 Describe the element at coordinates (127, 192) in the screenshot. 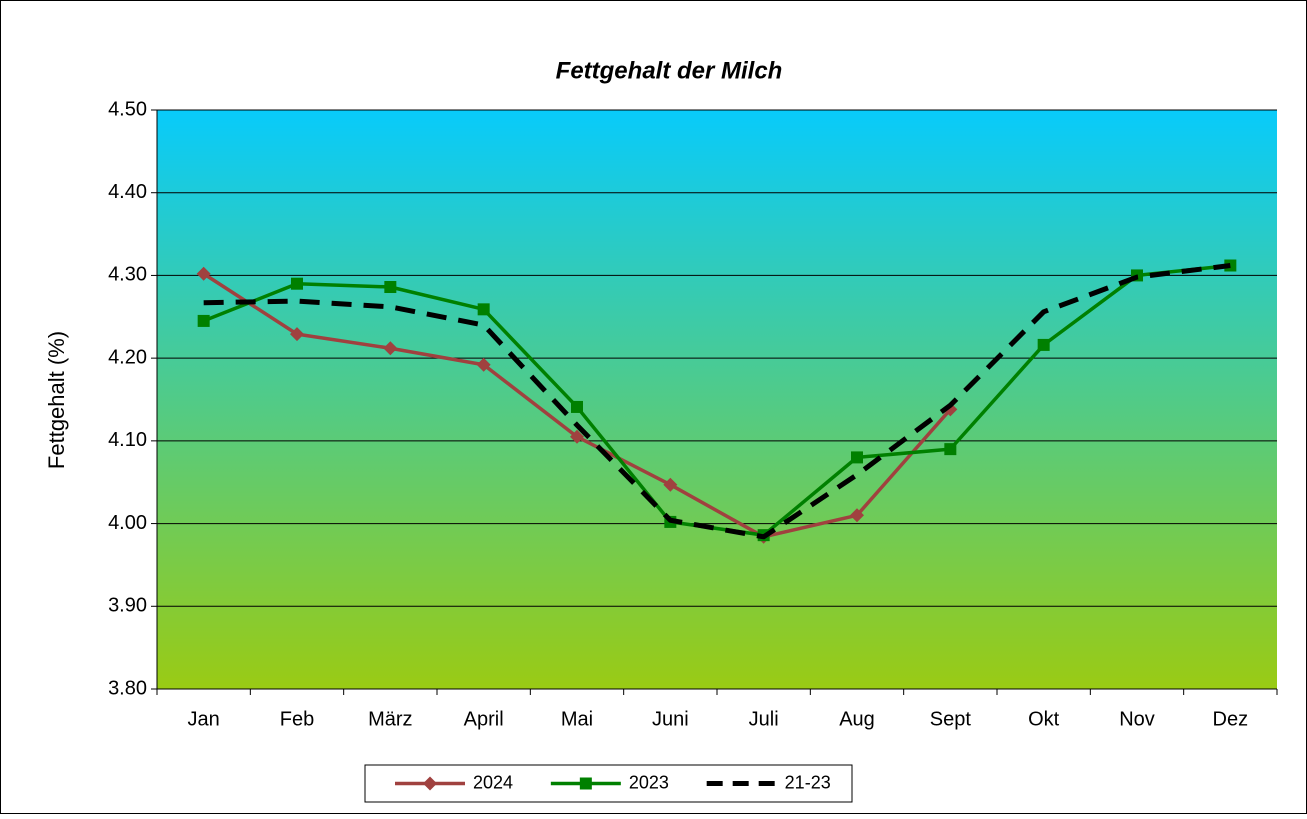

I see `y-tick-label: 4.40` at that location.